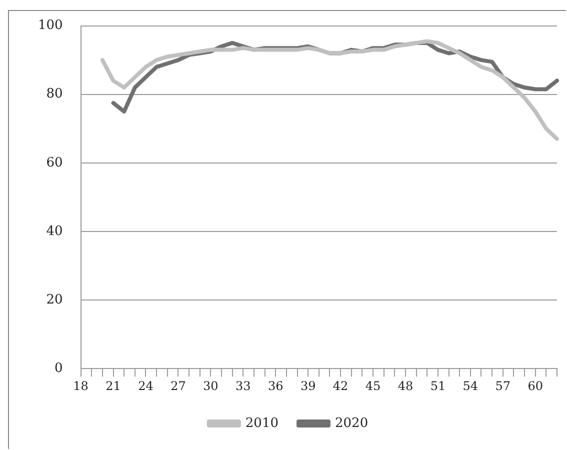 The height and width of the screenshot is (450, 567). Describe the element at coordinates (178, 385) in the screenshot. I see `x-tick-label: 27` at that location.